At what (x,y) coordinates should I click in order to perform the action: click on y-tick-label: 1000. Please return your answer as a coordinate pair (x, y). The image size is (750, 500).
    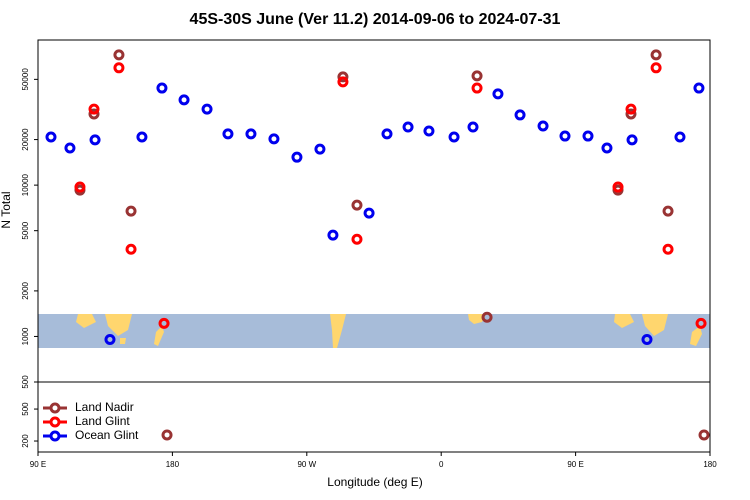
    Looking at the image, I should click on (25, 336).